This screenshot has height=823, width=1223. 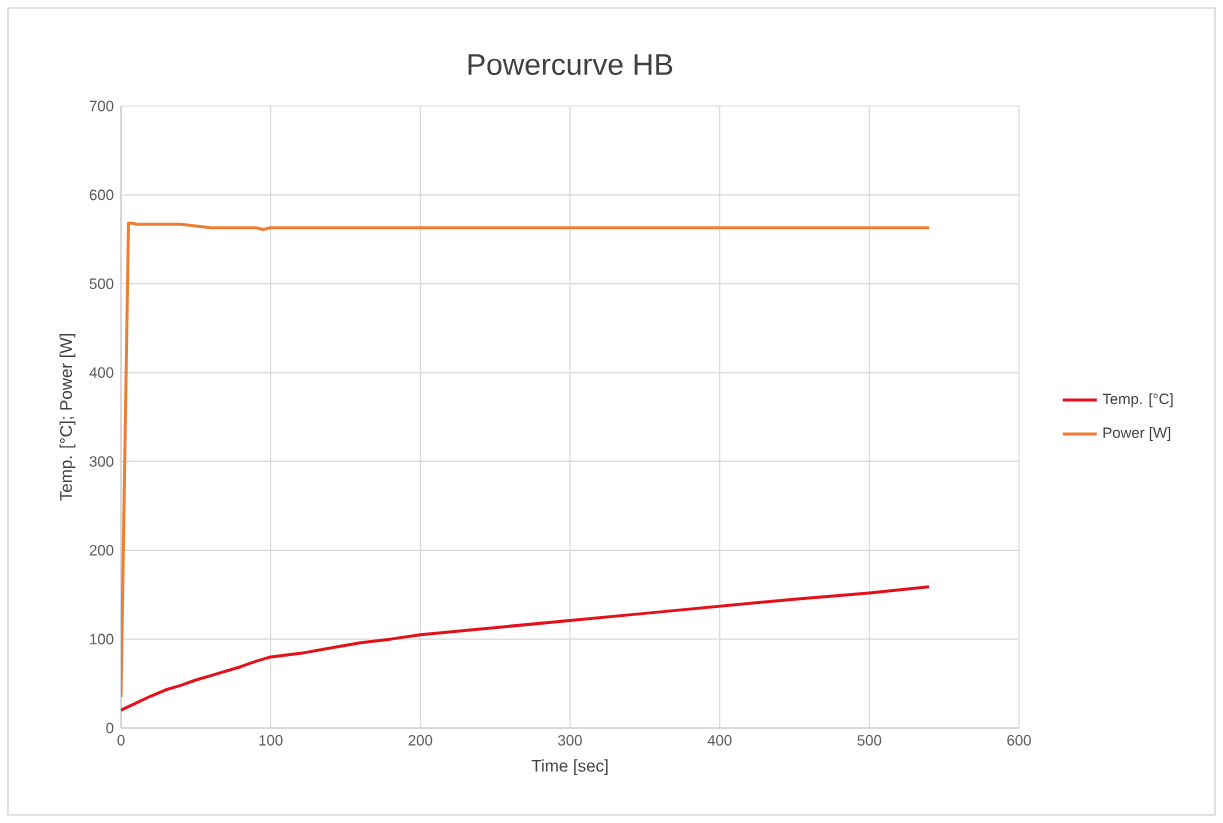 I want to click on x-tick-label: 400, so click(x=719, y=740).